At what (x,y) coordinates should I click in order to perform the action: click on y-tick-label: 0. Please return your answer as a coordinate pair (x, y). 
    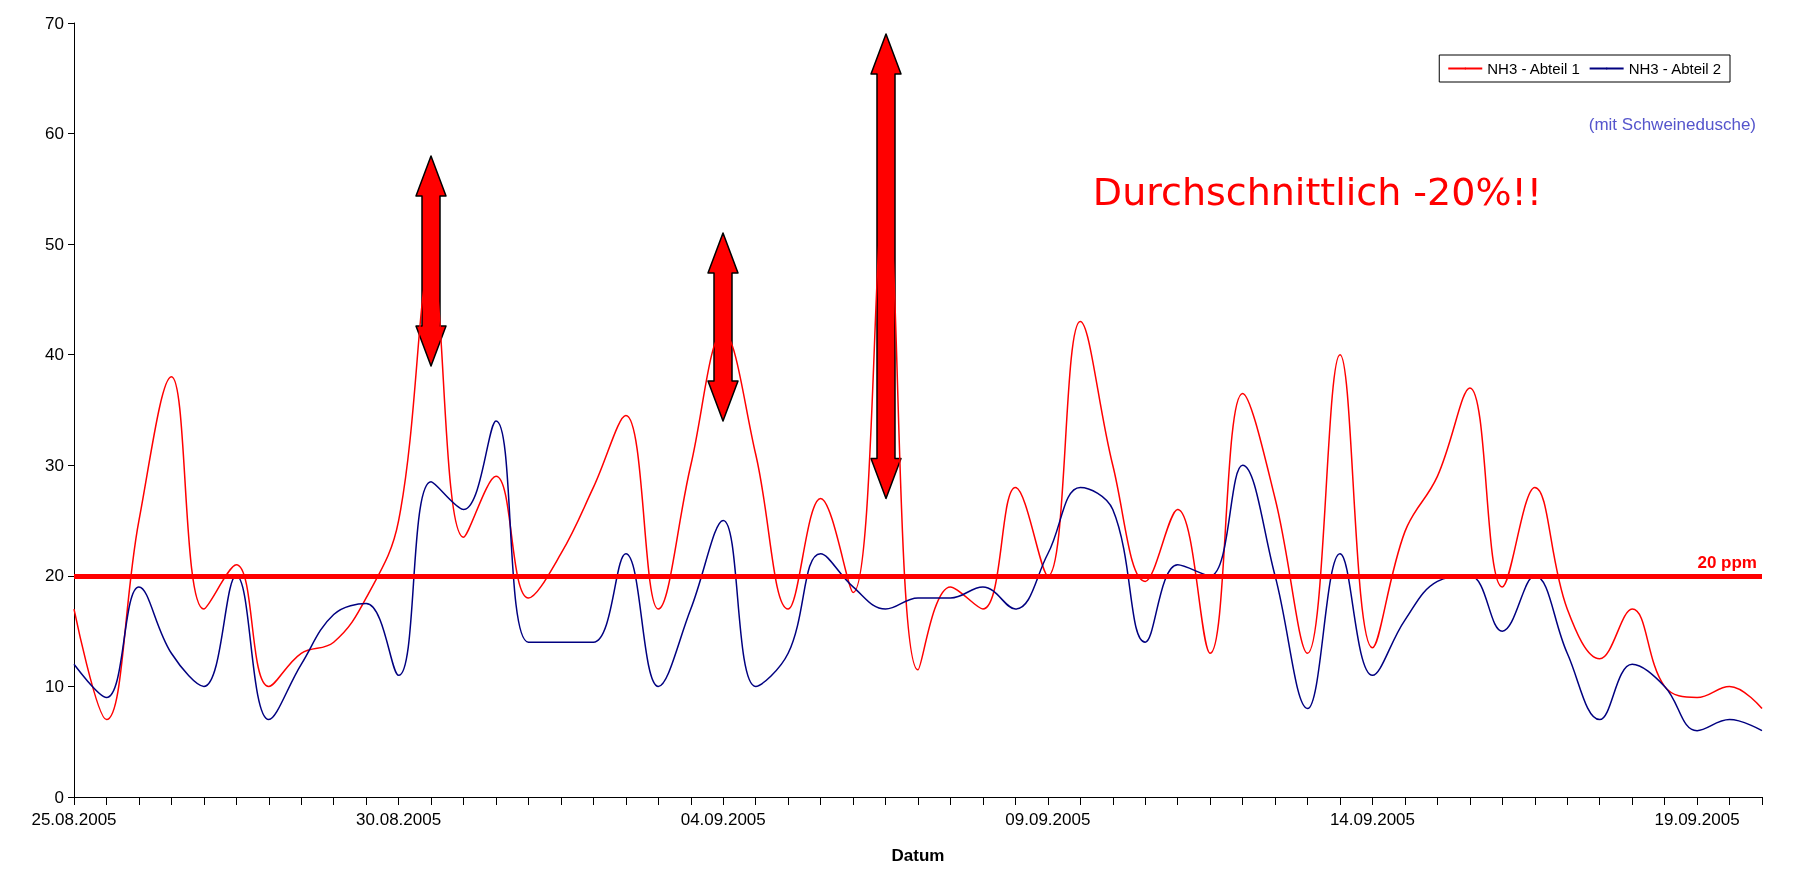
    Looking at the image, I should click on (59, 797).